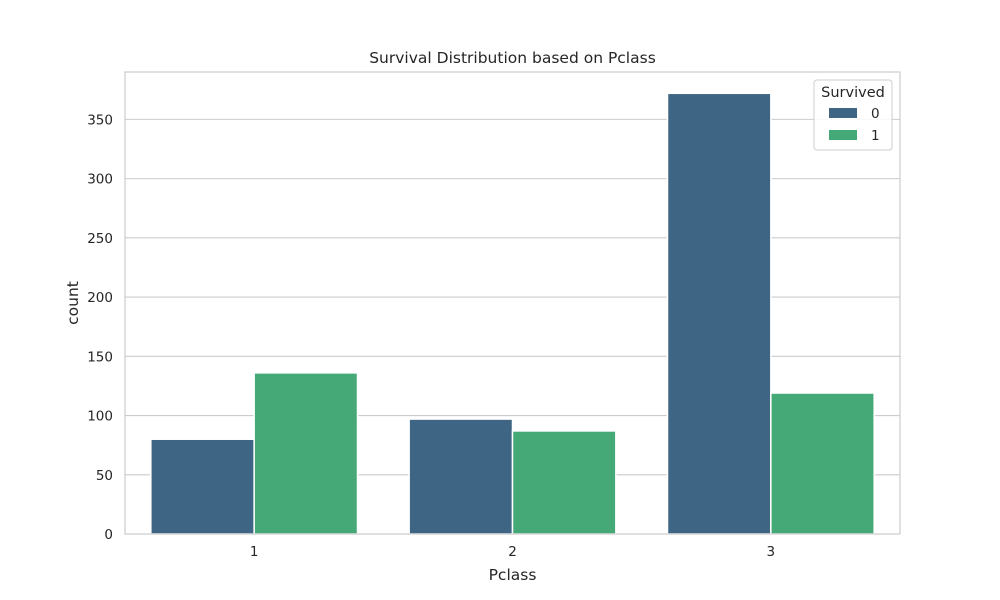  What do you see at coordinates (513, 575) in the screenshot?
I see `x-axis-label: Pclass` at bounding box center [513, 575].